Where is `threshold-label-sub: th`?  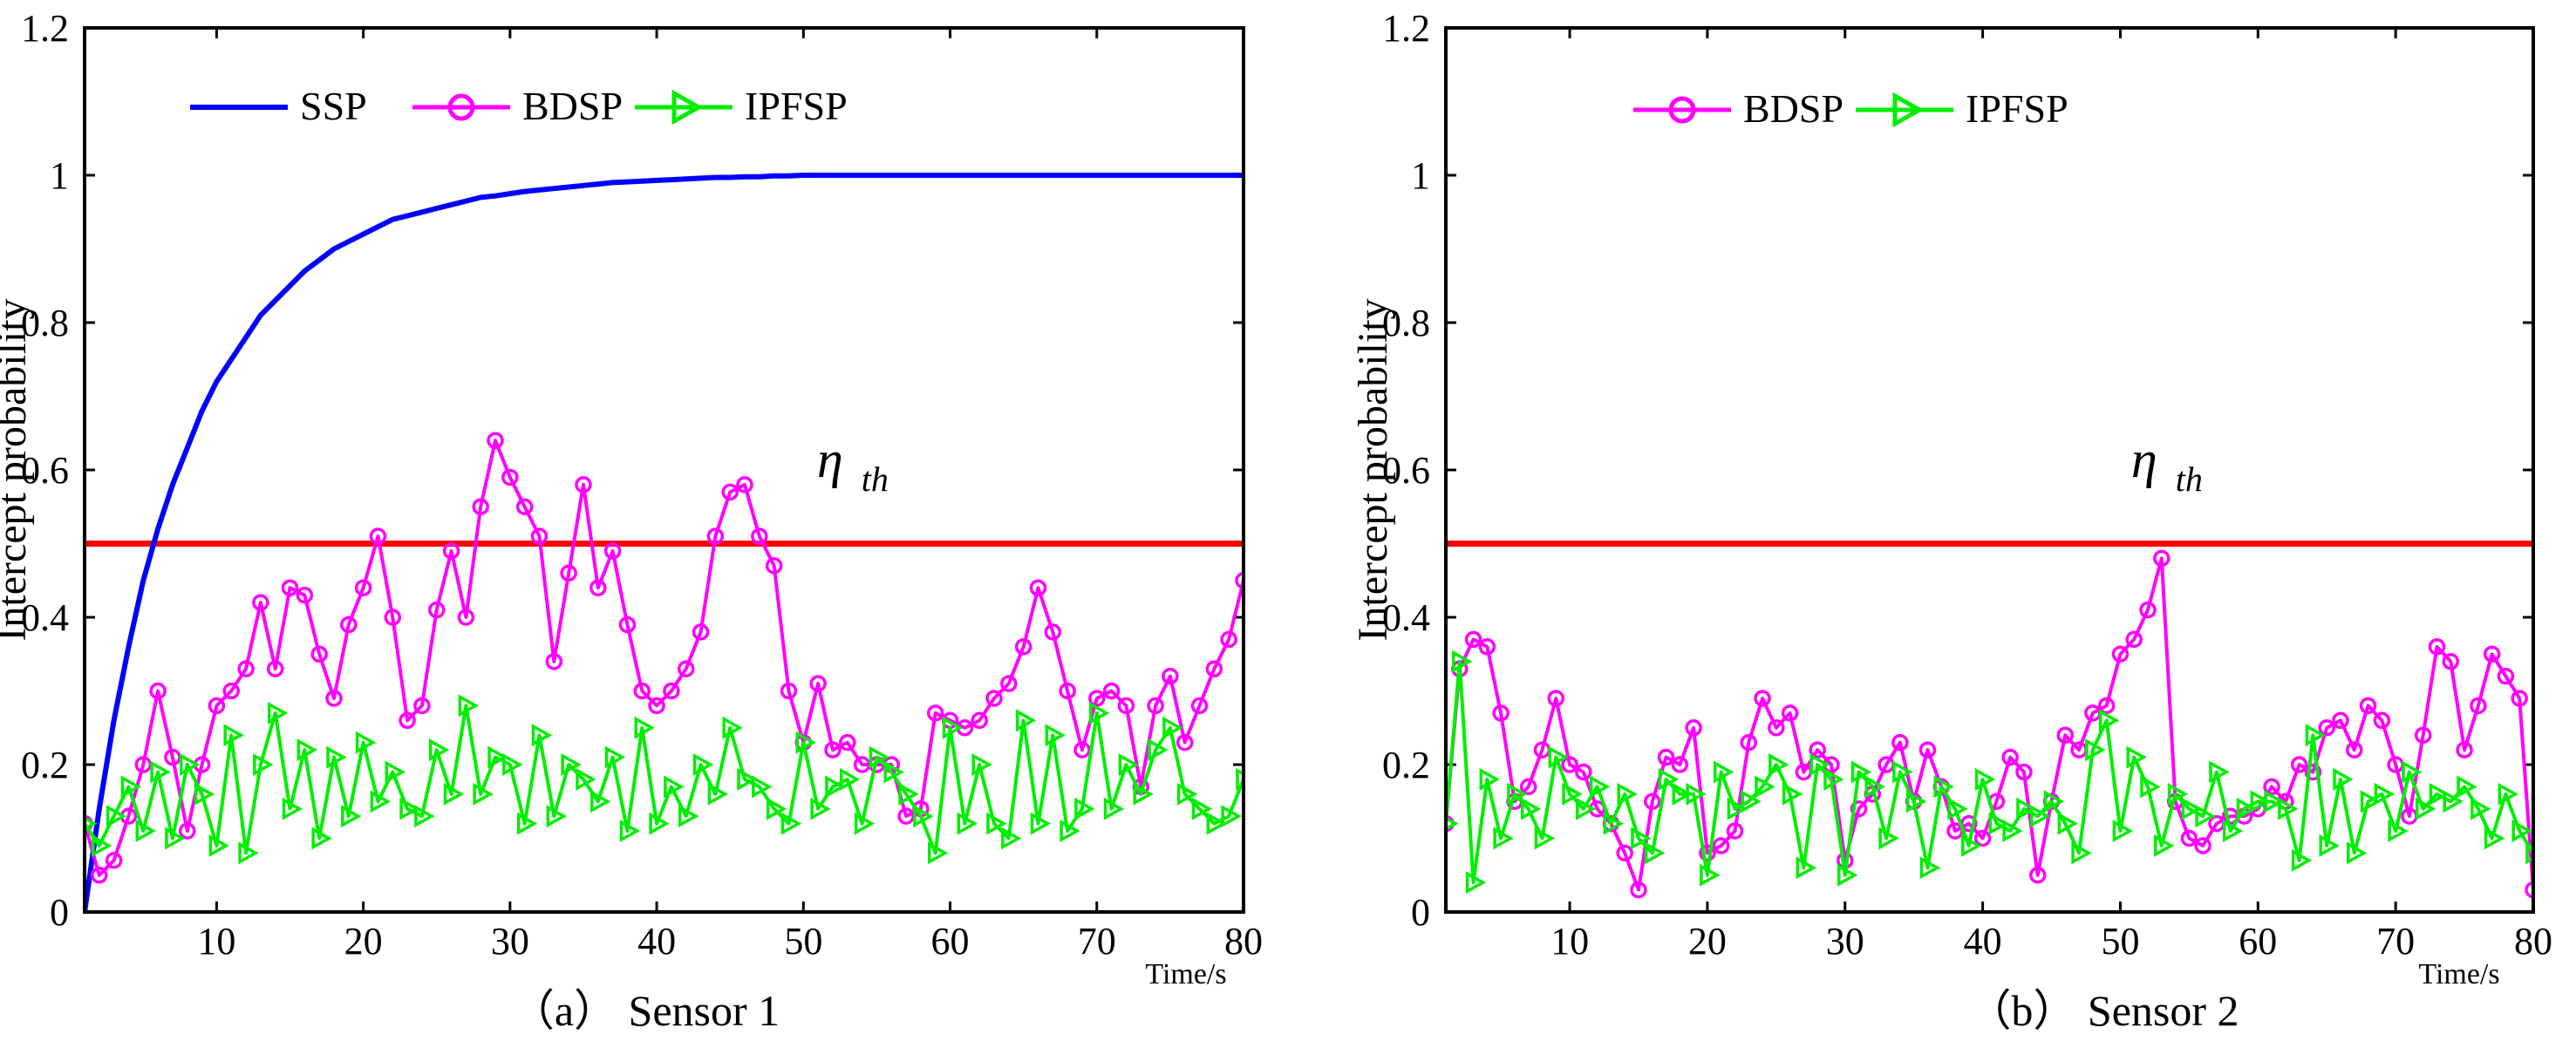
threshold-label-sub: th is located at coordinates (2190, 479).